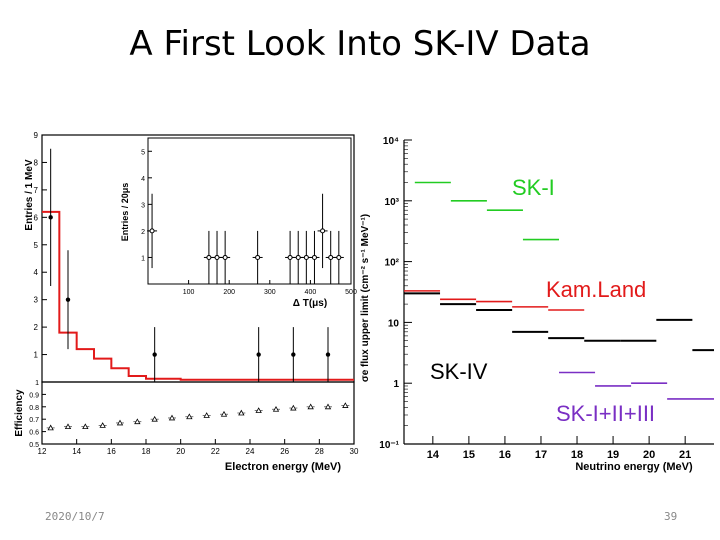 The width and height of the screenshot is (720, 540). I want to click on annotation-sk-i: SK-I, so click(533, 187).